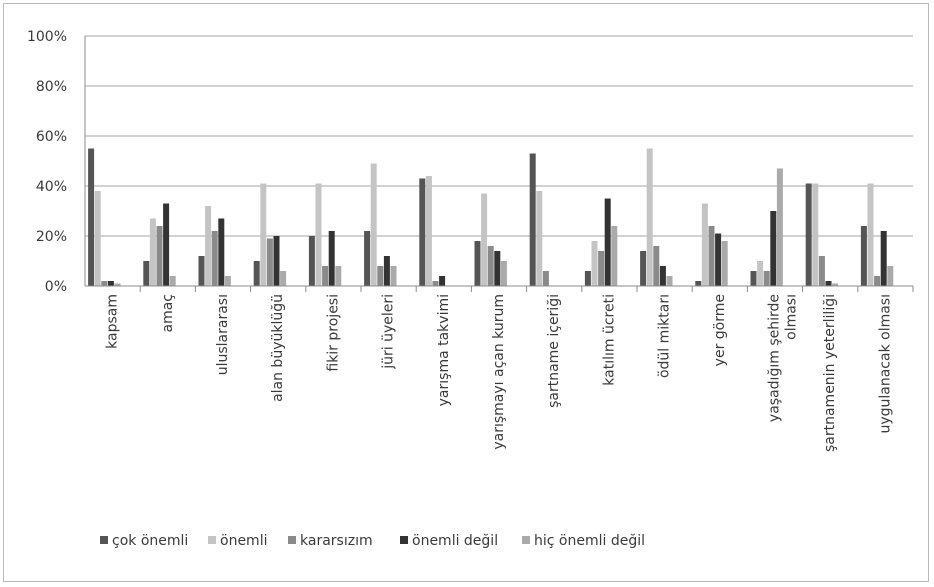 This screenshot has width=934, height=587. I want to click on y-tick-label: 100%, so click(47, 37).